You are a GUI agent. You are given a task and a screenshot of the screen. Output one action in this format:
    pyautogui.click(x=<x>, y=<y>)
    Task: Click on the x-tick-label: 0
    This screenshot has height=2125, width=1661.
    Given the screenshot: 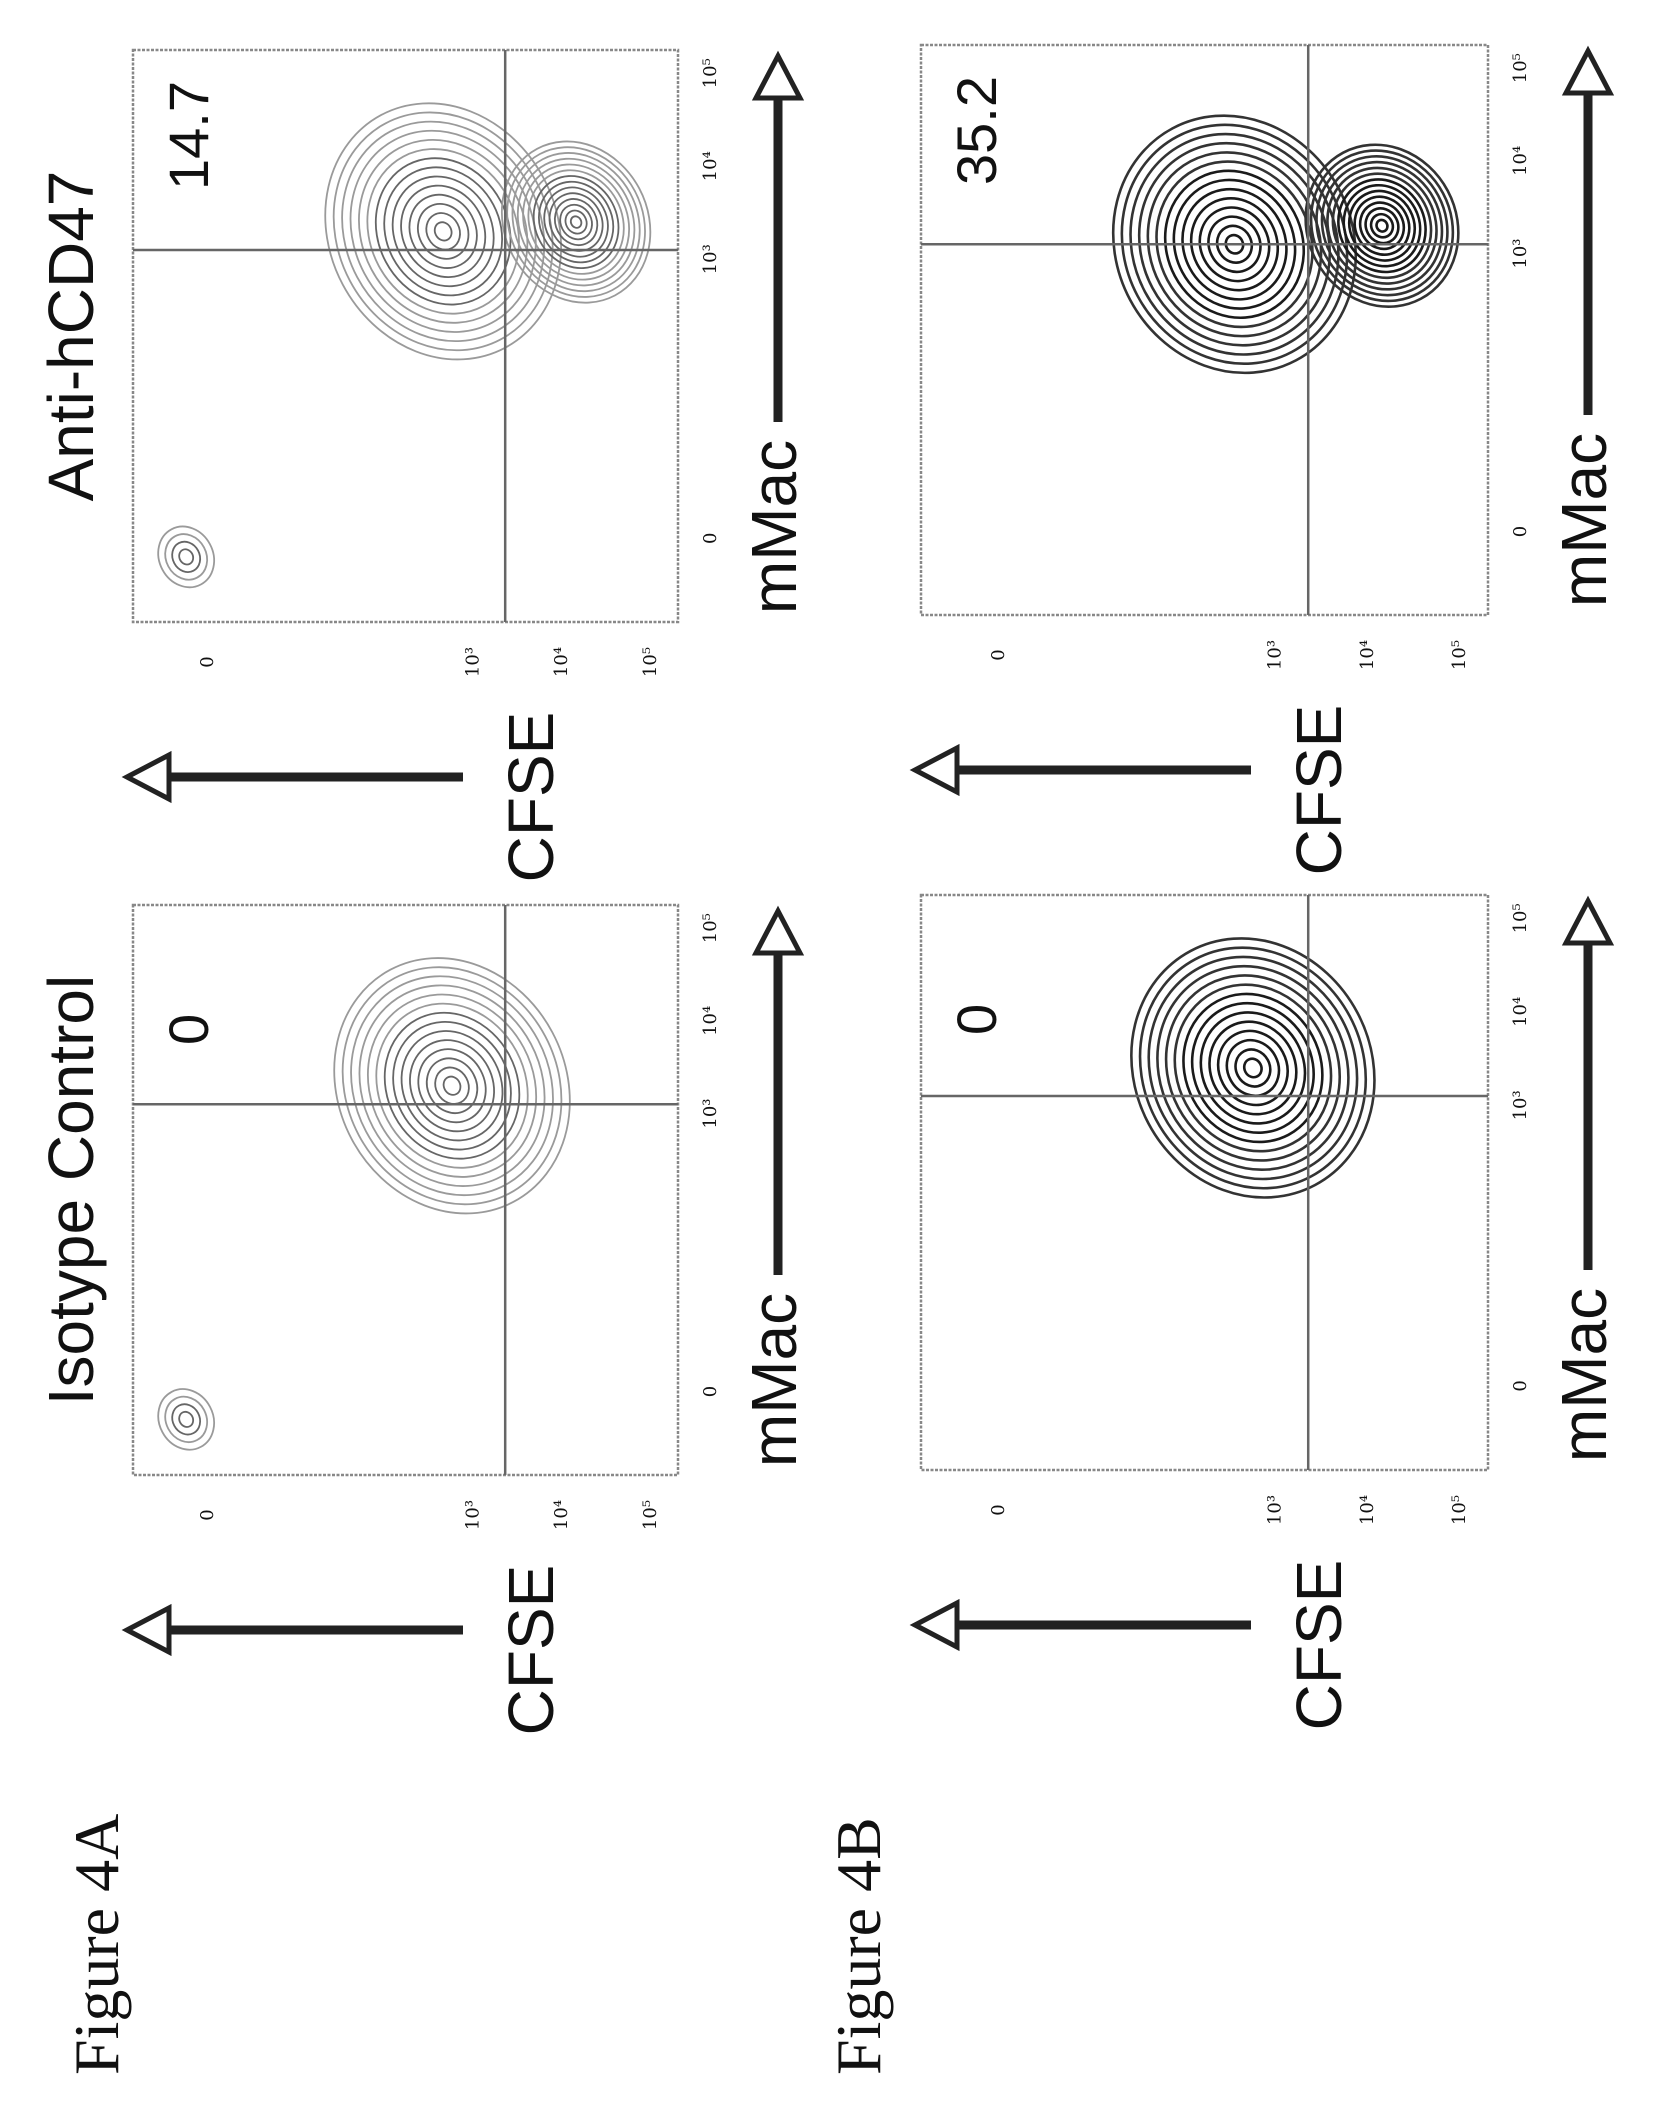 What is the action you would take?
    pyautogui.click(x=710, y=1391)
    